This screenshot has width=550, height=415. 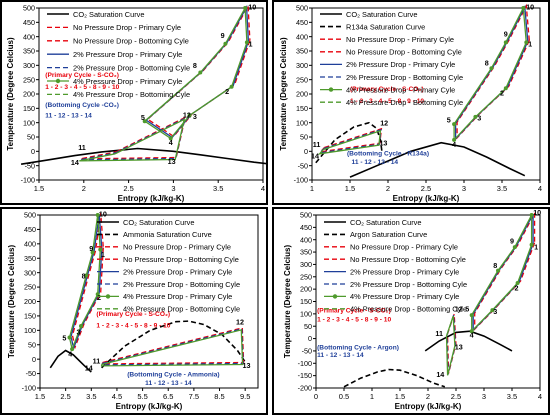 What do you see at coordinates (40, 396) in the screenshot?
I see `x-tick-label: 1.5` at bounding box center [40, 396].